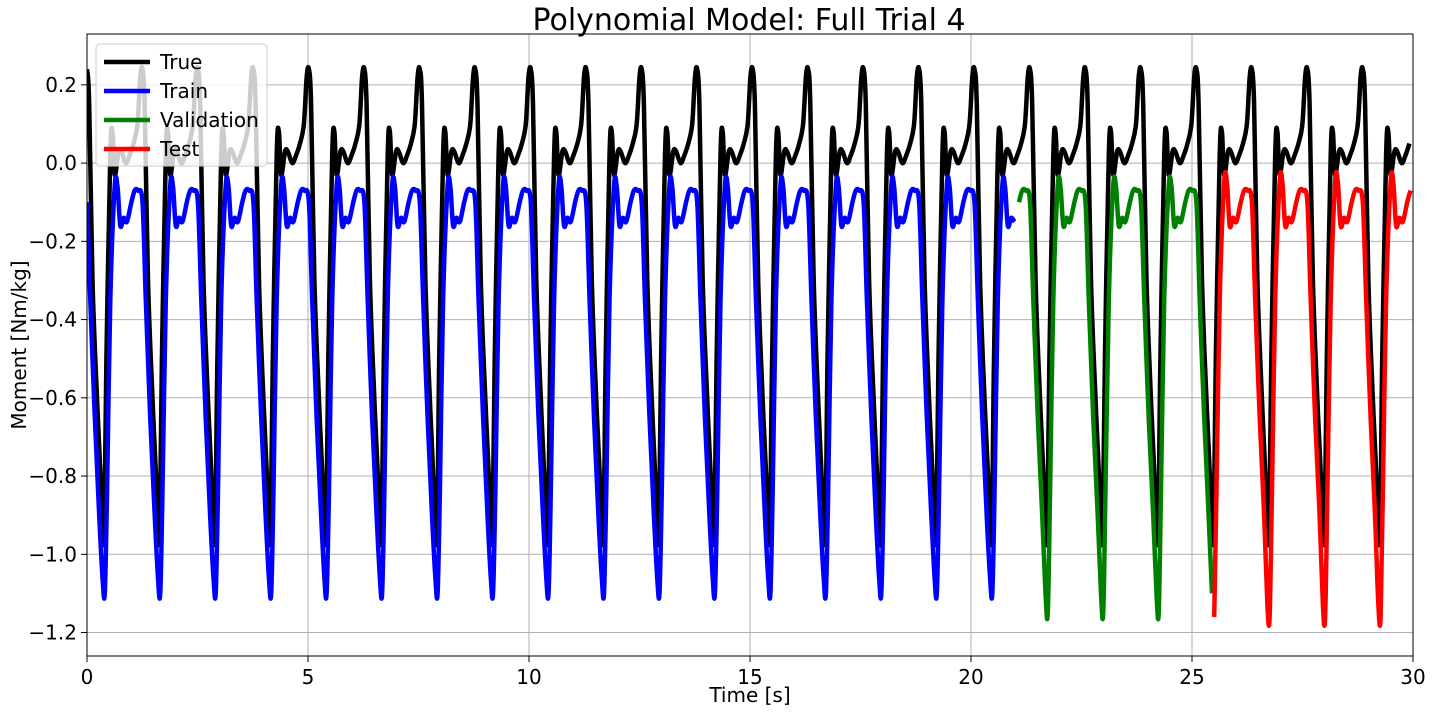  I want to click on legend-label-train: Train, so click(183, 91).